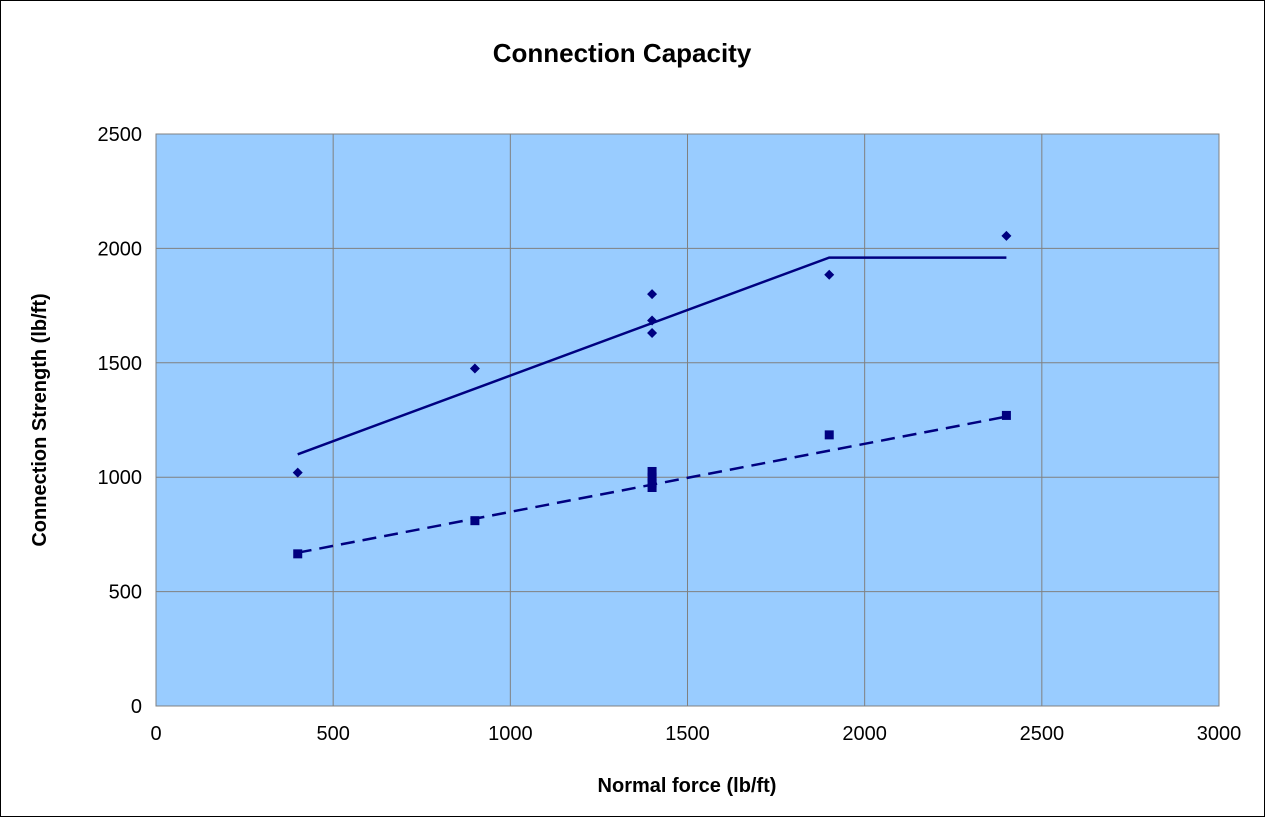  Describe the element at coordinates (687, 786) in the screenshot. I see `x-axis-label: Normal force (lb/ft)` at that location.